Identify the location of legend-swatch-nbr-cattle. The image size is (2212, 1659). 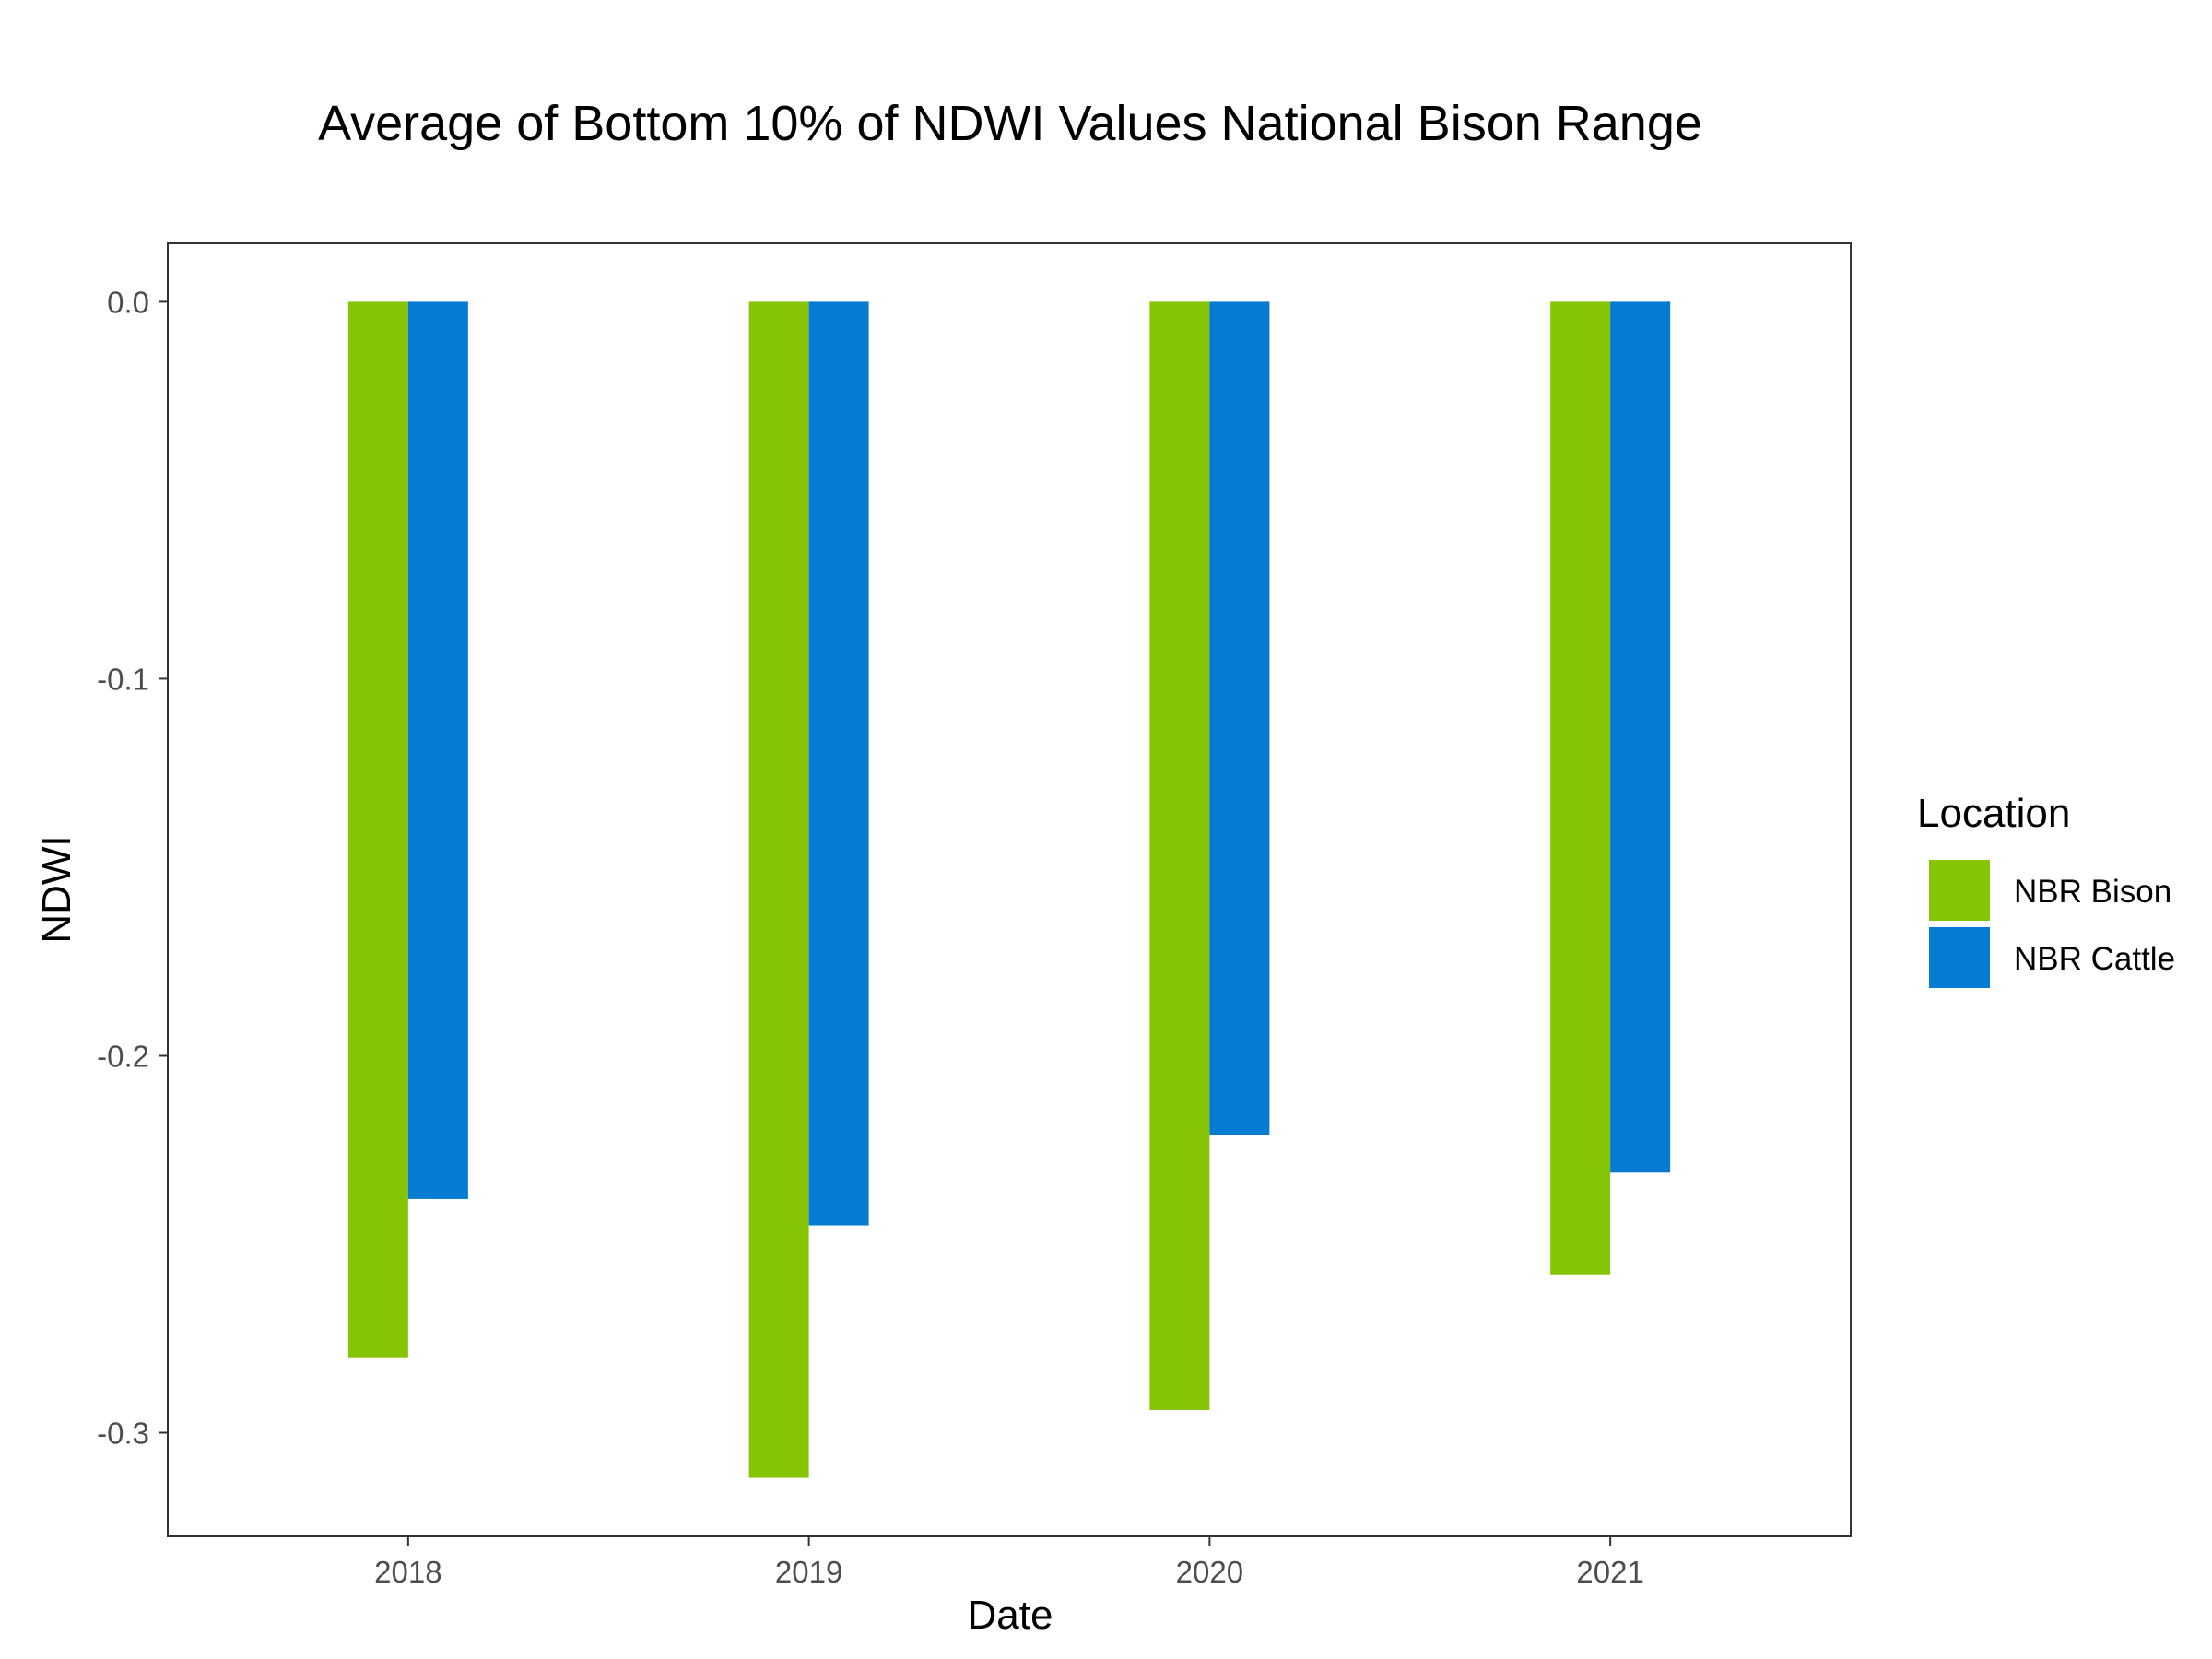
(1959, 957).